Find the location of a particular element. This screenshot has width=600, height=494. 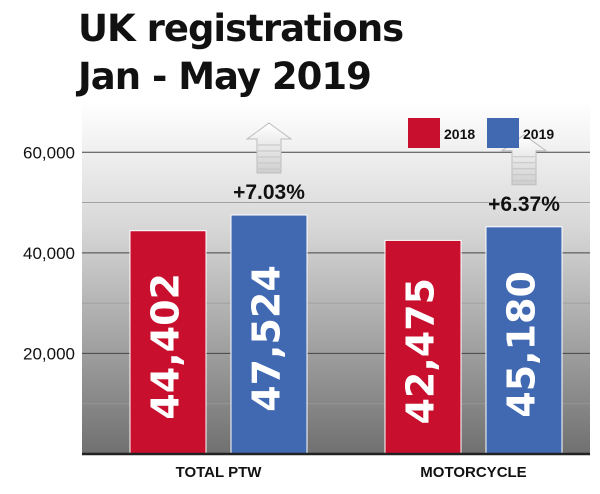

y-axis: 20,000 40,000 60,000 is located at coordinates (49, 253).